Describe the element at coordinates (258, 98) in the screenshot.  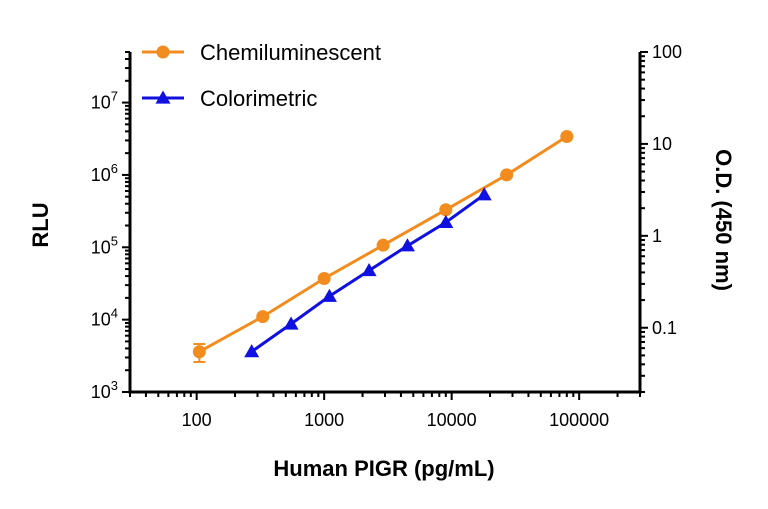
I see `legend-label: Colorimetric` at that location.